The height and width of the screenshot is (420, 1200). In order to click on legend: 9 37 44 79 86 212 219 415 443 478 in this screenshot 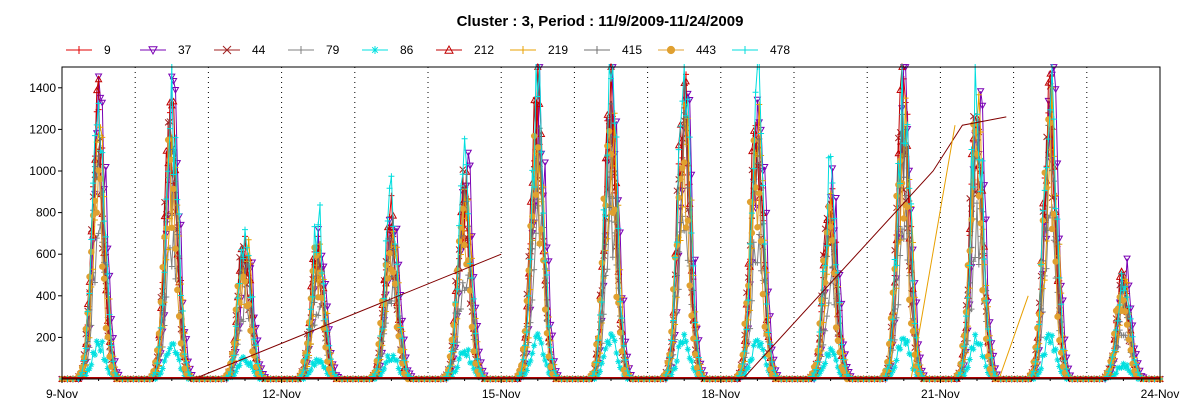, I will do `click(428, 50)`.